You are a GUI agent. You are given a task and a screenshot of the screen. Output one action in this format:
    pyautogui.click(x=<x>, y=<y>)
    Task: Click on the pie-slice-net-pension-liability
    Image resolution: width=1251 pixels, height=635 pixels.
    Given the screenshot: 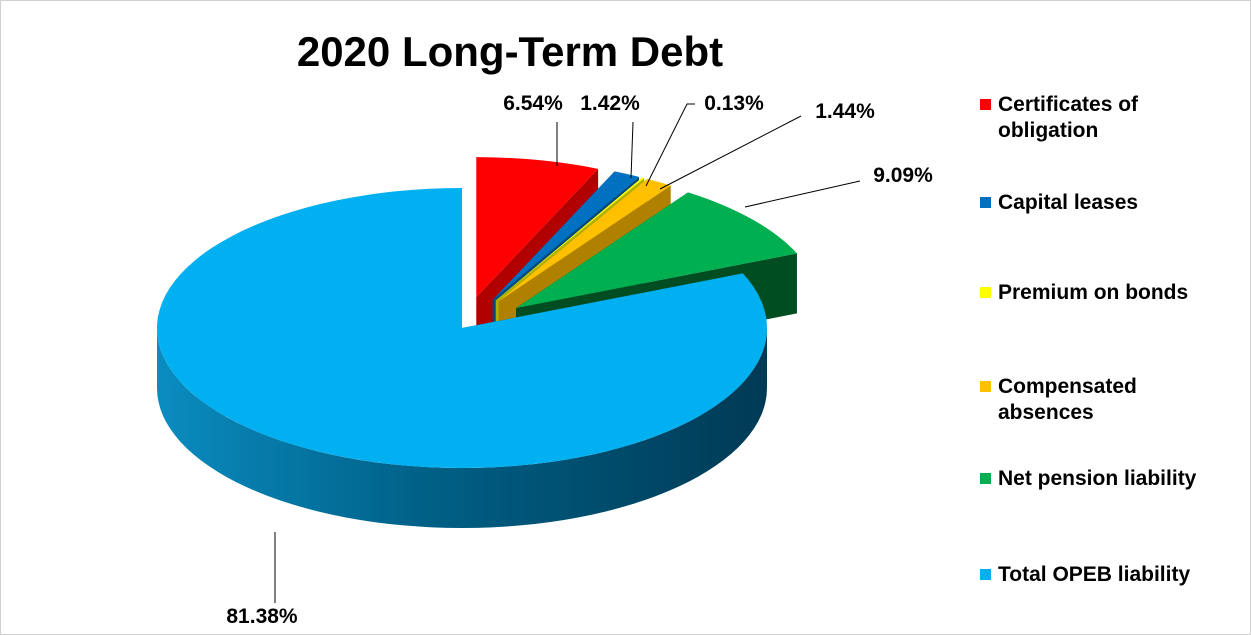 What is the action you would take?
    pyautogui.click(x=656, y=250)
    